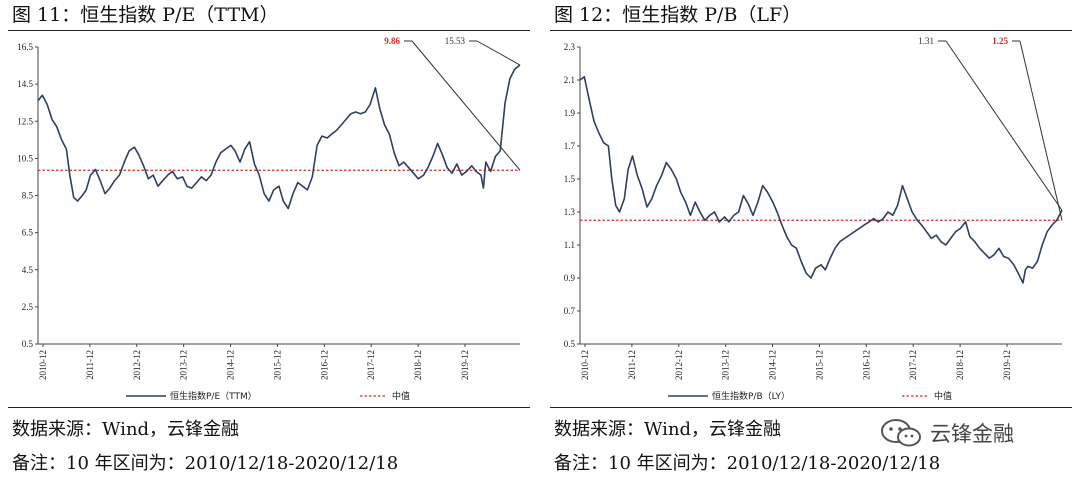 This screenshot has height=481, width=1080. What do you see at coordinates (213, 396) in the screenshot?
I see `legend-series-label: 恒生指数P/E（TTM）` at bounding box center [213, 396].